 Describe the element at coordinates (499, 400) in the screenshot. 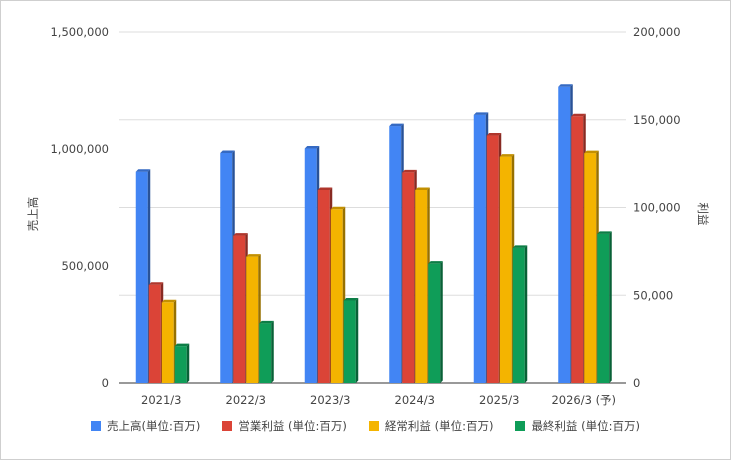

I see `x-axis-tick-label: 2025/3` at that location.